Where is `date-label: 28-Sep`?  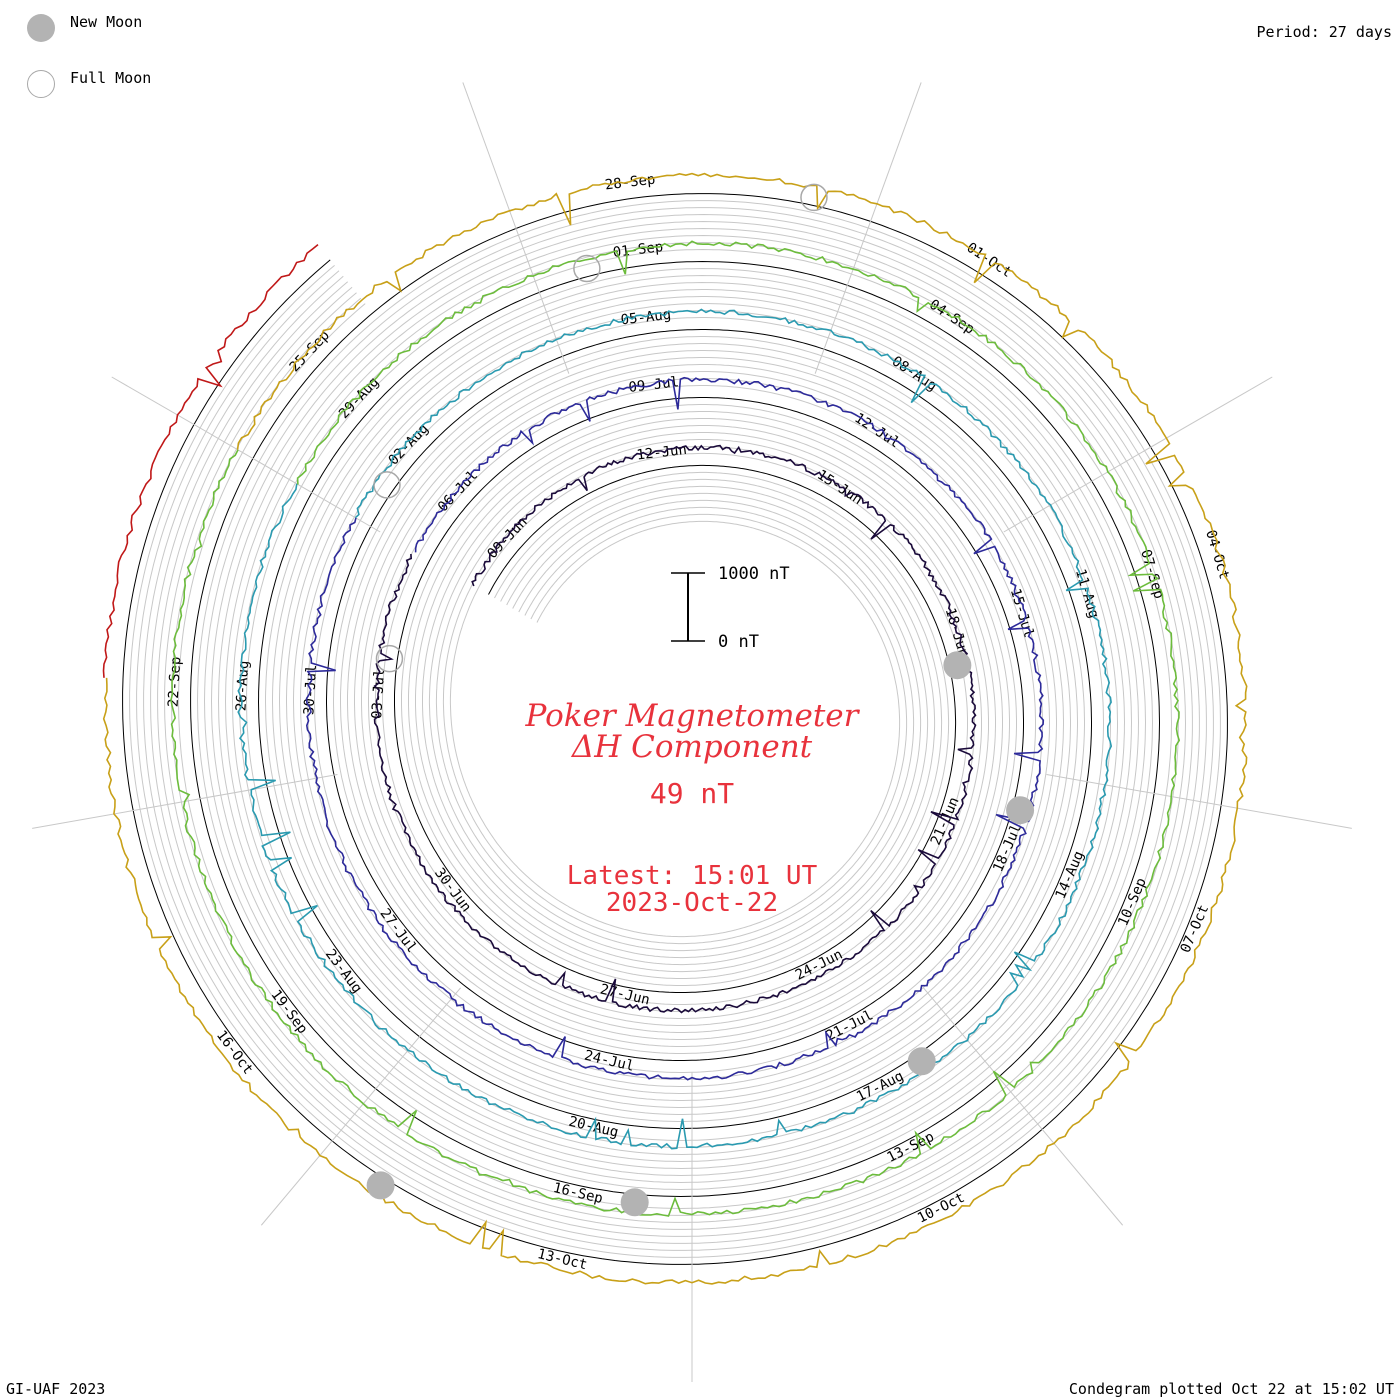
date-label: 28-Sep is located at coordinates (630, 183).